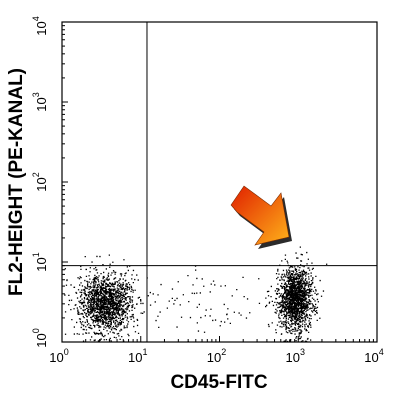 Image resolution: width=400 pixels, height=403 pixels. I want to click on arrow-body, so click(260, 215).